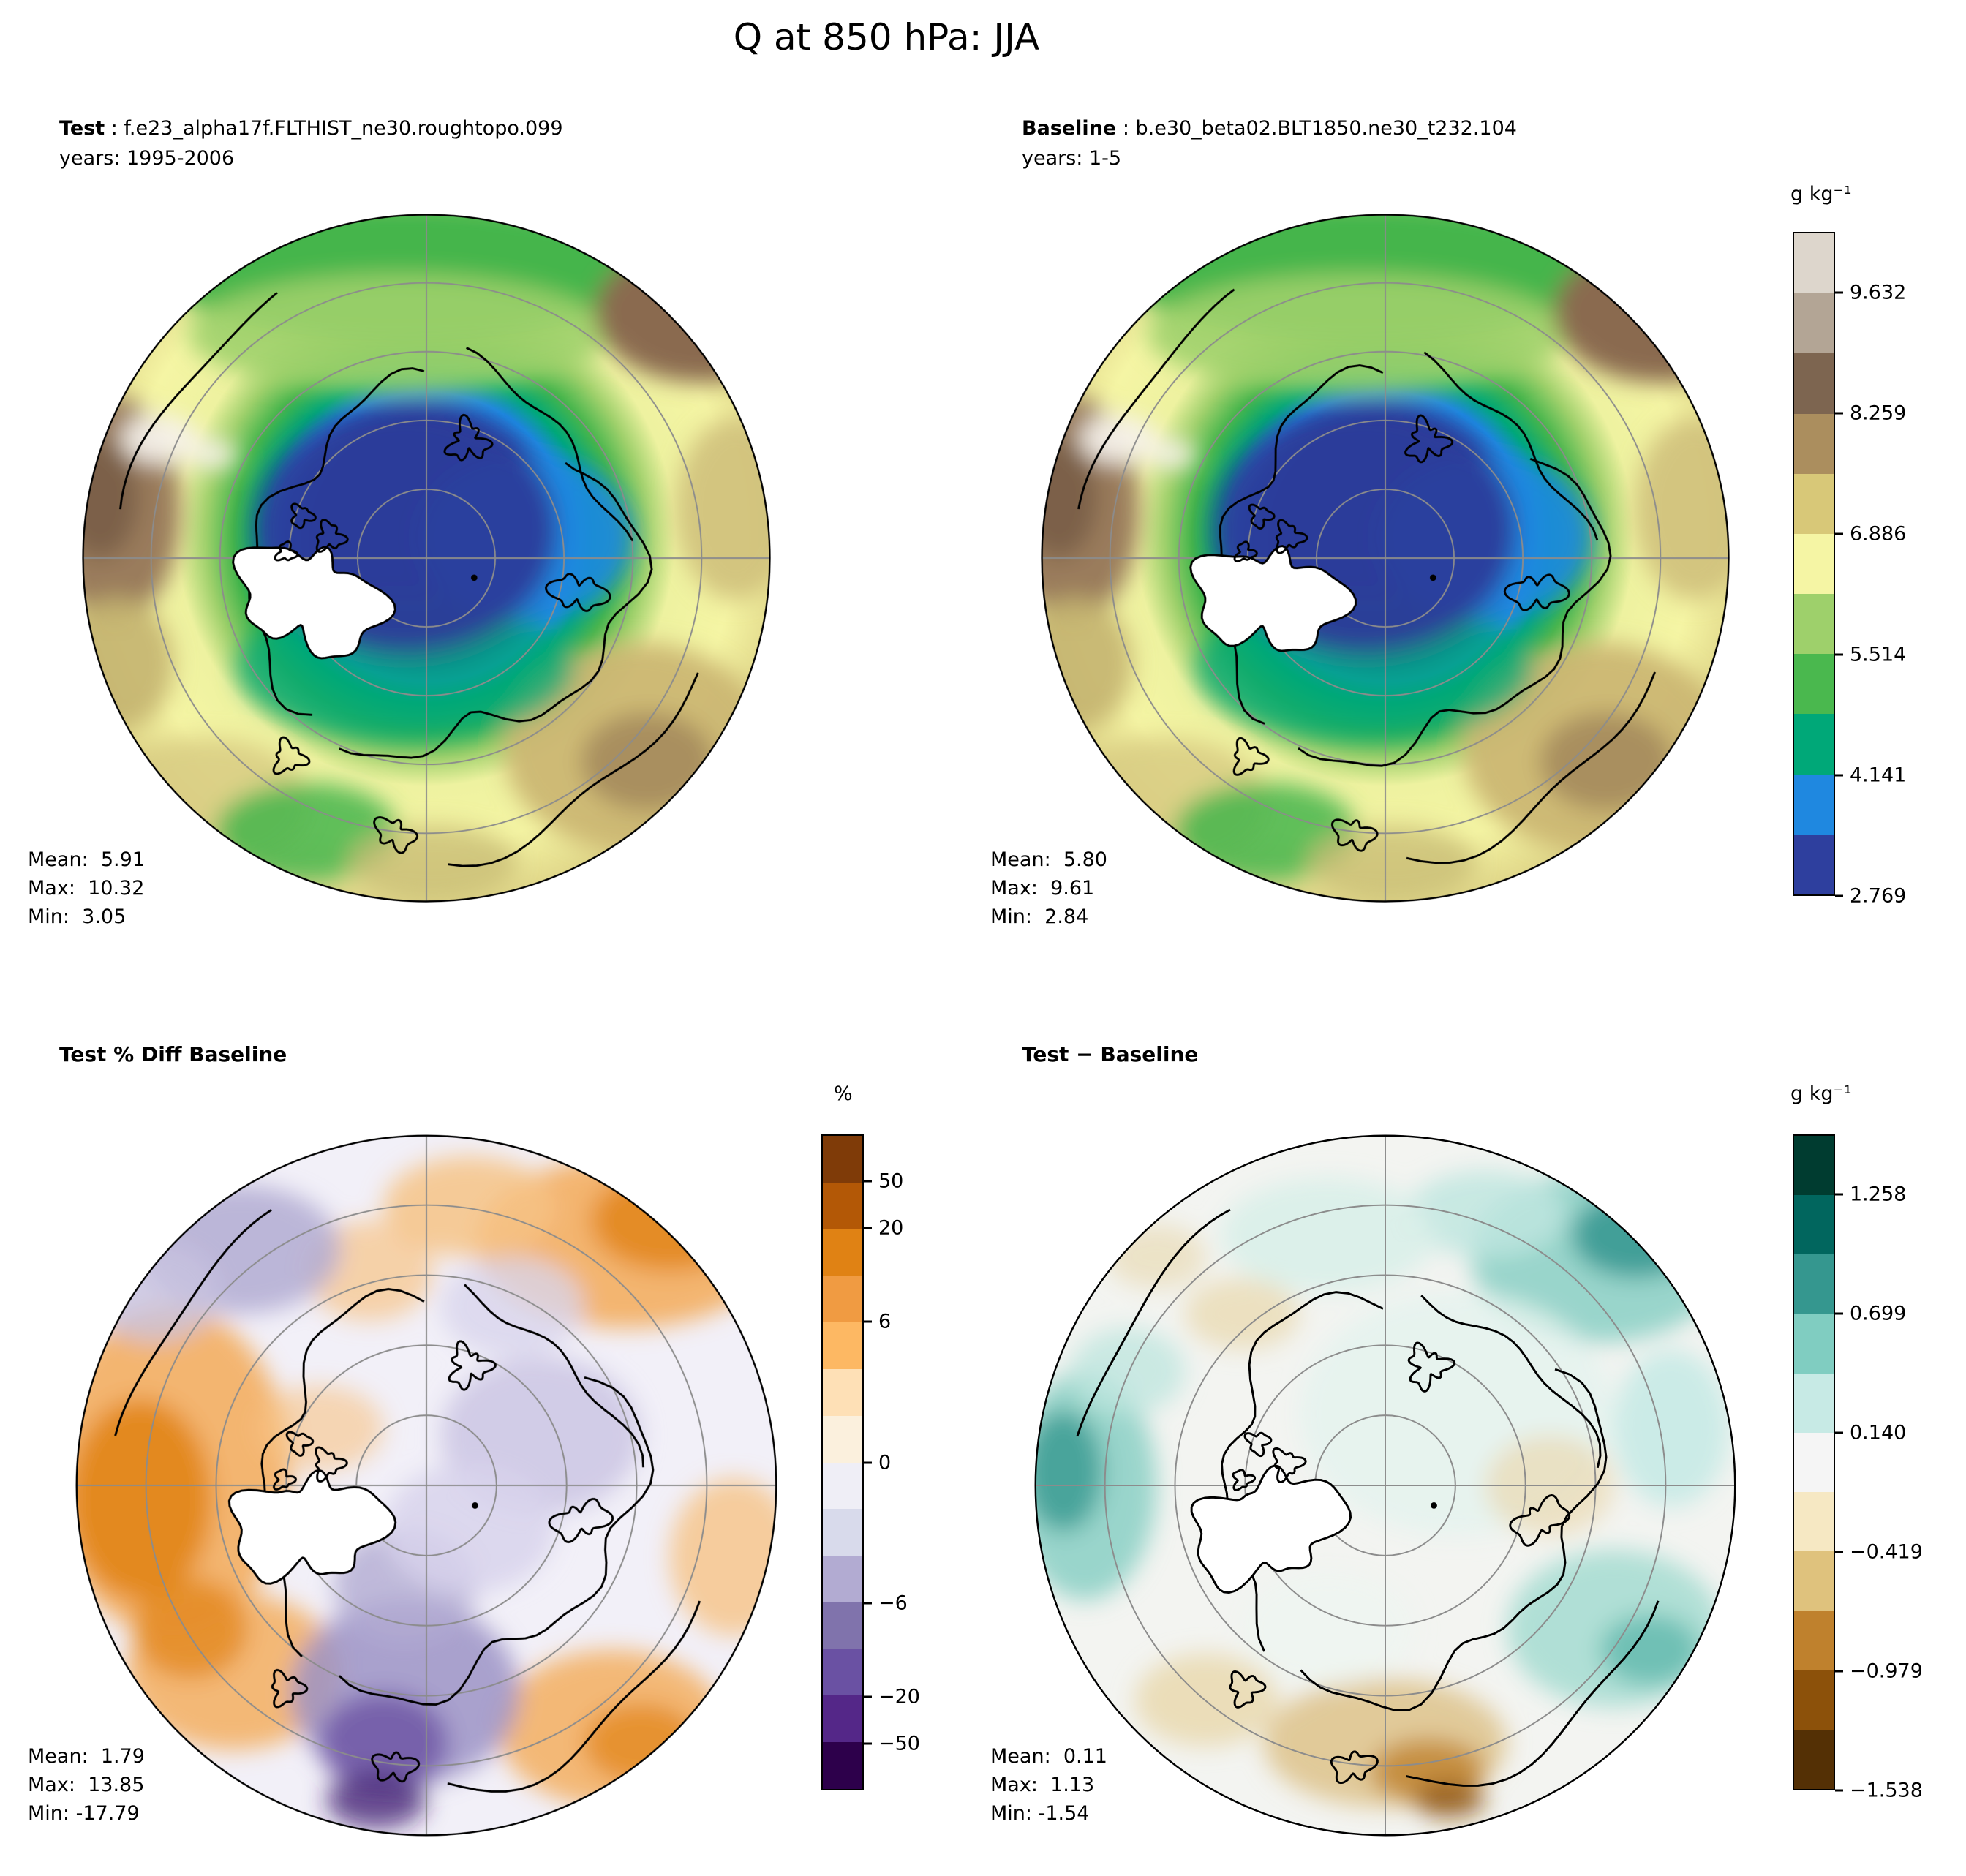 This screenshot has height=1876, width=1966. I want to click on colorbar-box, so click(842, 1462).